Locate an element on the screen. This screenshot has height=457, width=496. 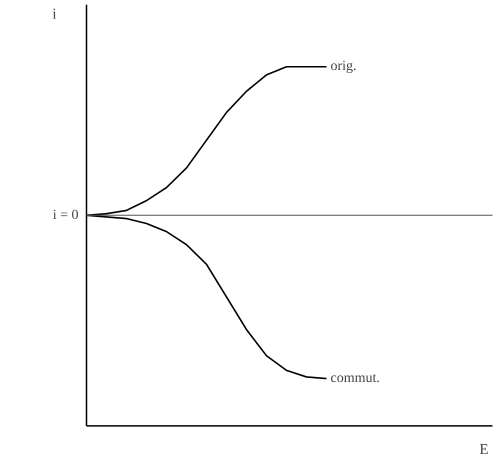
ref-line-label: i = 0 is located at coordinates (65, 215).